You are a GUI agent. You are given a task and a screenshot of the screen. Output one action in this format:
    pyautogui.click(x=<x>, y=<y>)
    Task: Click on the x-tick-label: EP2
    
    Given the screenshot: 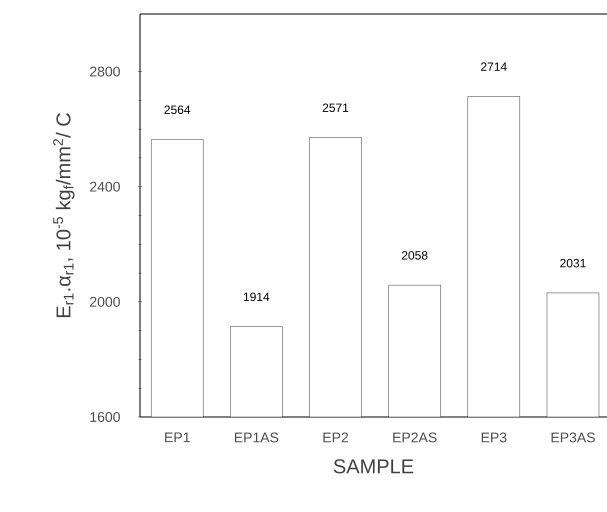 What is the action you would take?
    pyautogui.click(x=335, y=437)
    